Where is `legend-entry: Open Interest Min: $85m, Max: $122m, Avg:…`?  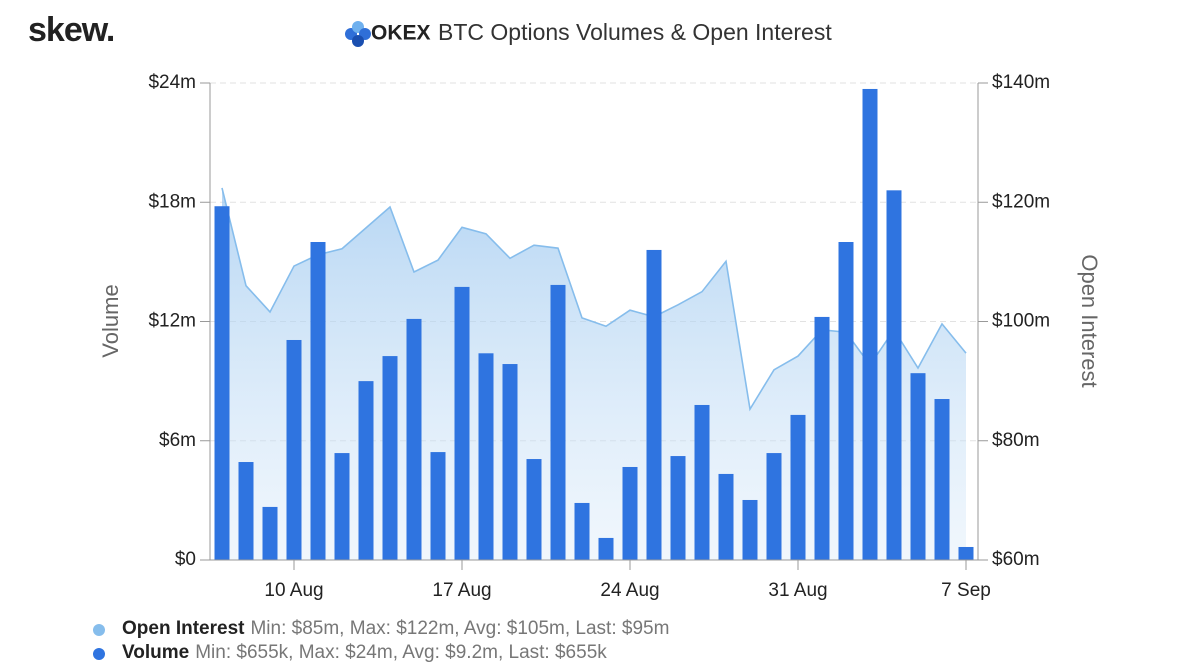
legend-entry: Open Interest Min: $85m, Max: $122m, Avg:… is located at coordinates (395, 628).